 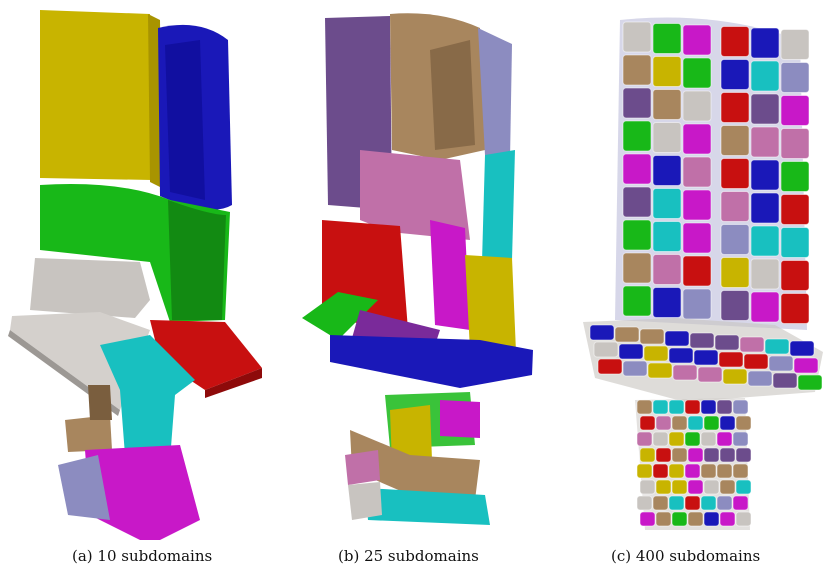 What do you see at coordinates (408, 556) in the screenshot?
I see `caption-b: (b) 25 subdomains` at bounding box center [408, 556].